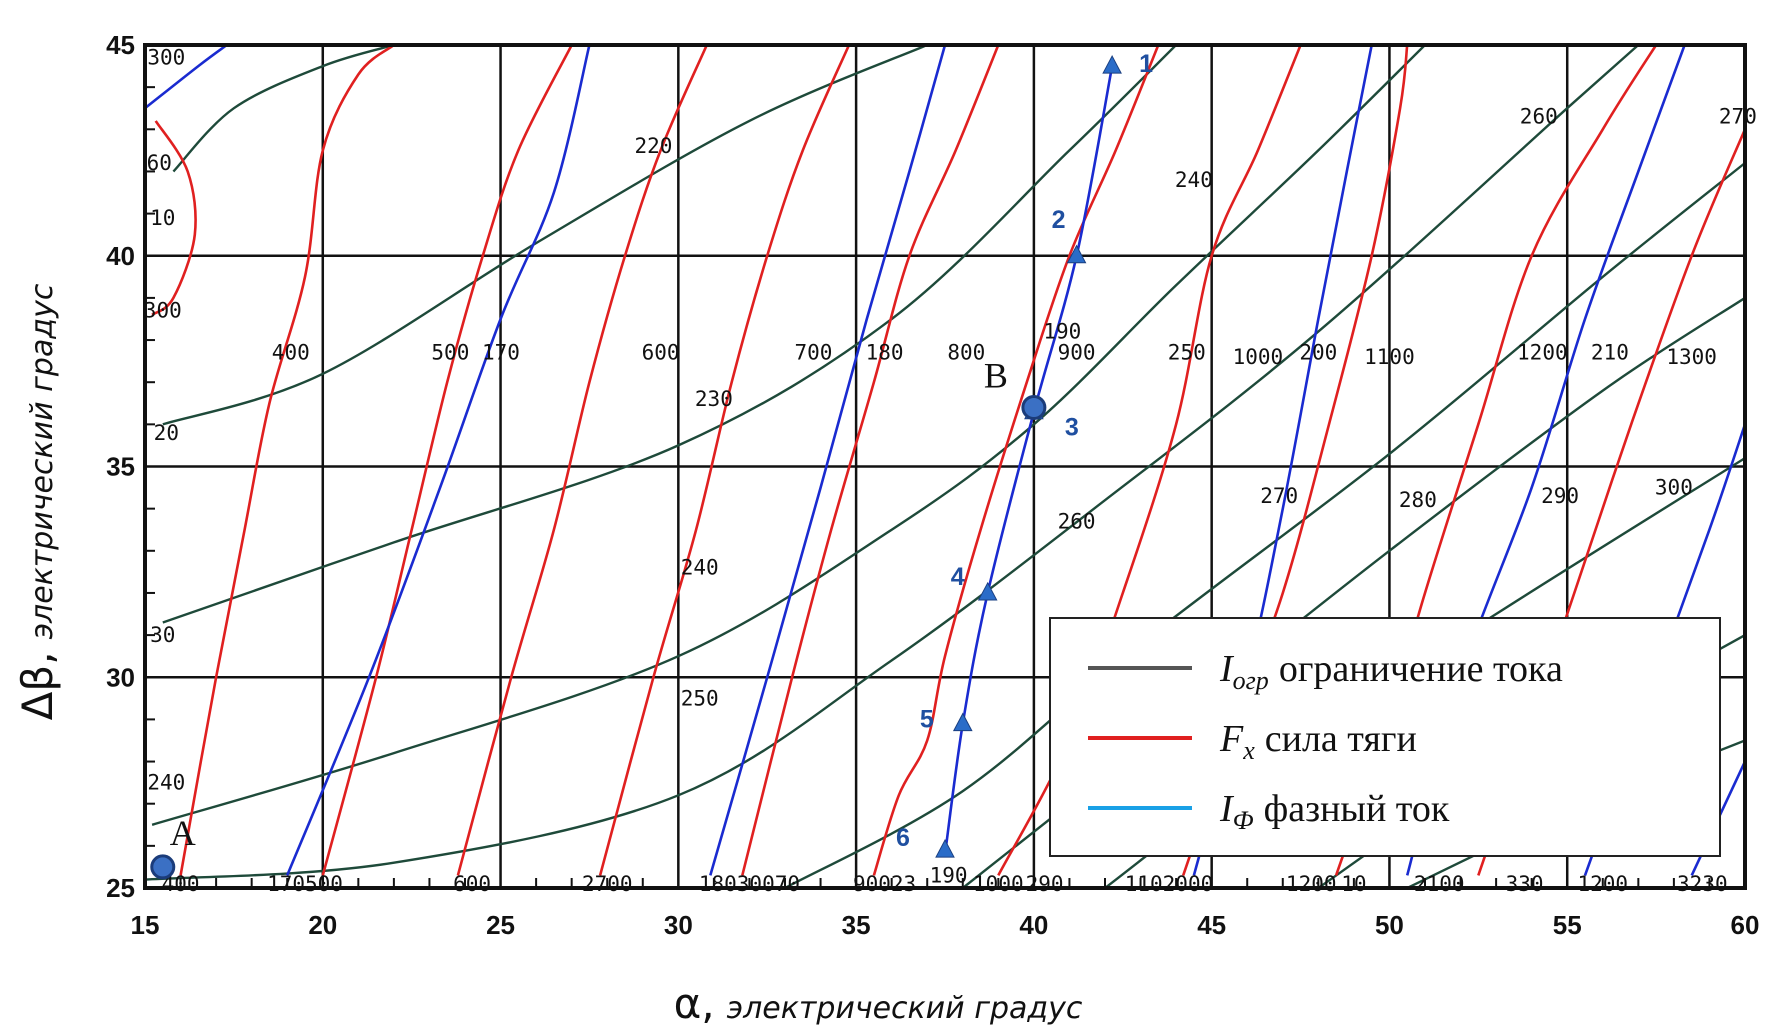 The width and height of the screenshot is (1775, 1028). Describe the element at coordinates (903, 838) in the screenshot. I see `sequence-label-6: 6` at that location.